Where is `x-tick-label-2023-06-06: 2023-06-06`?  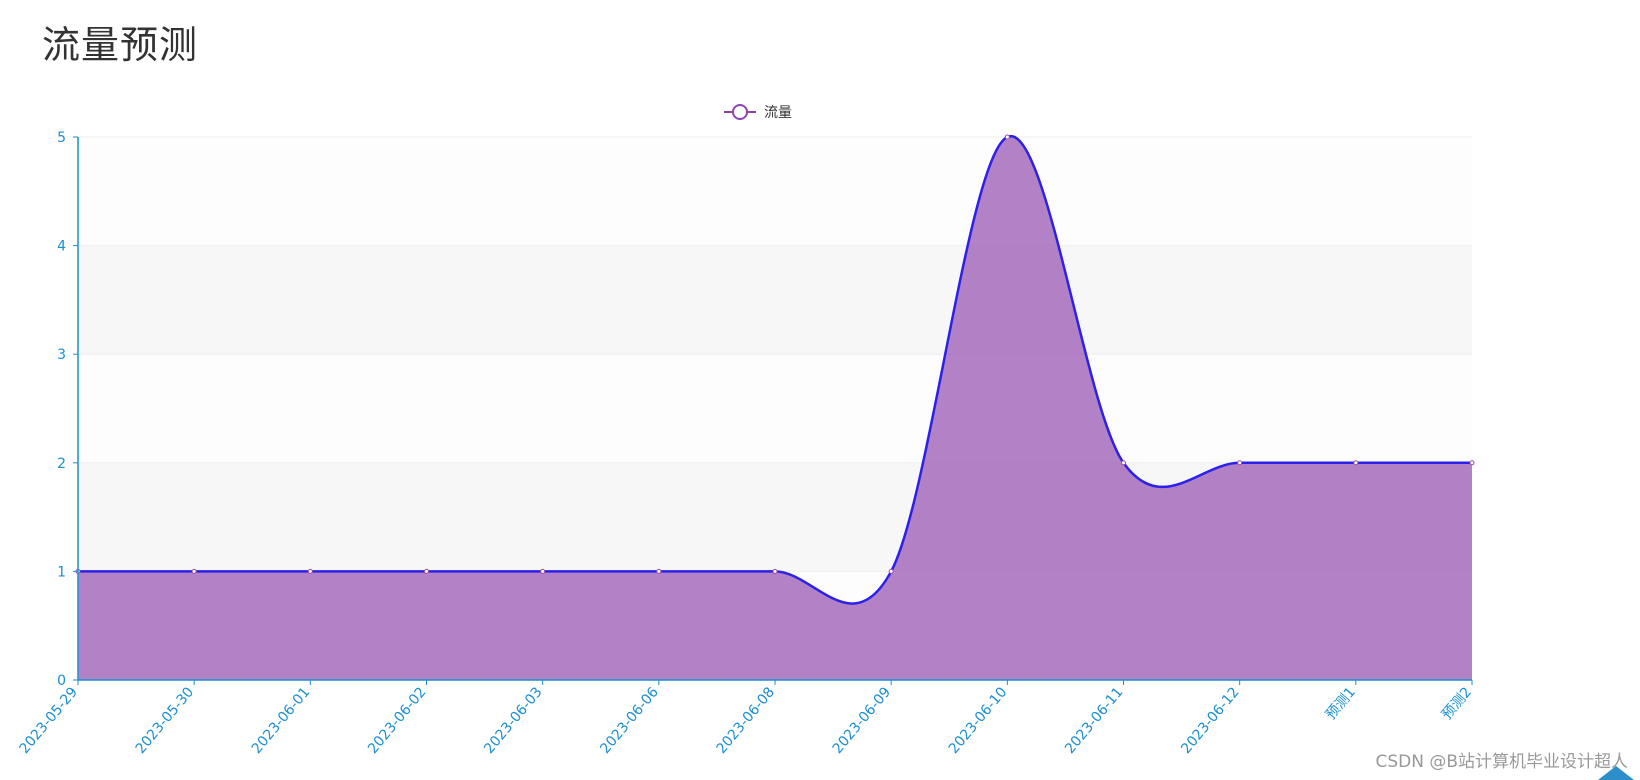
x-tick-label-2023-06-06: 2023-06-06 is located at coordinates (629, 720).